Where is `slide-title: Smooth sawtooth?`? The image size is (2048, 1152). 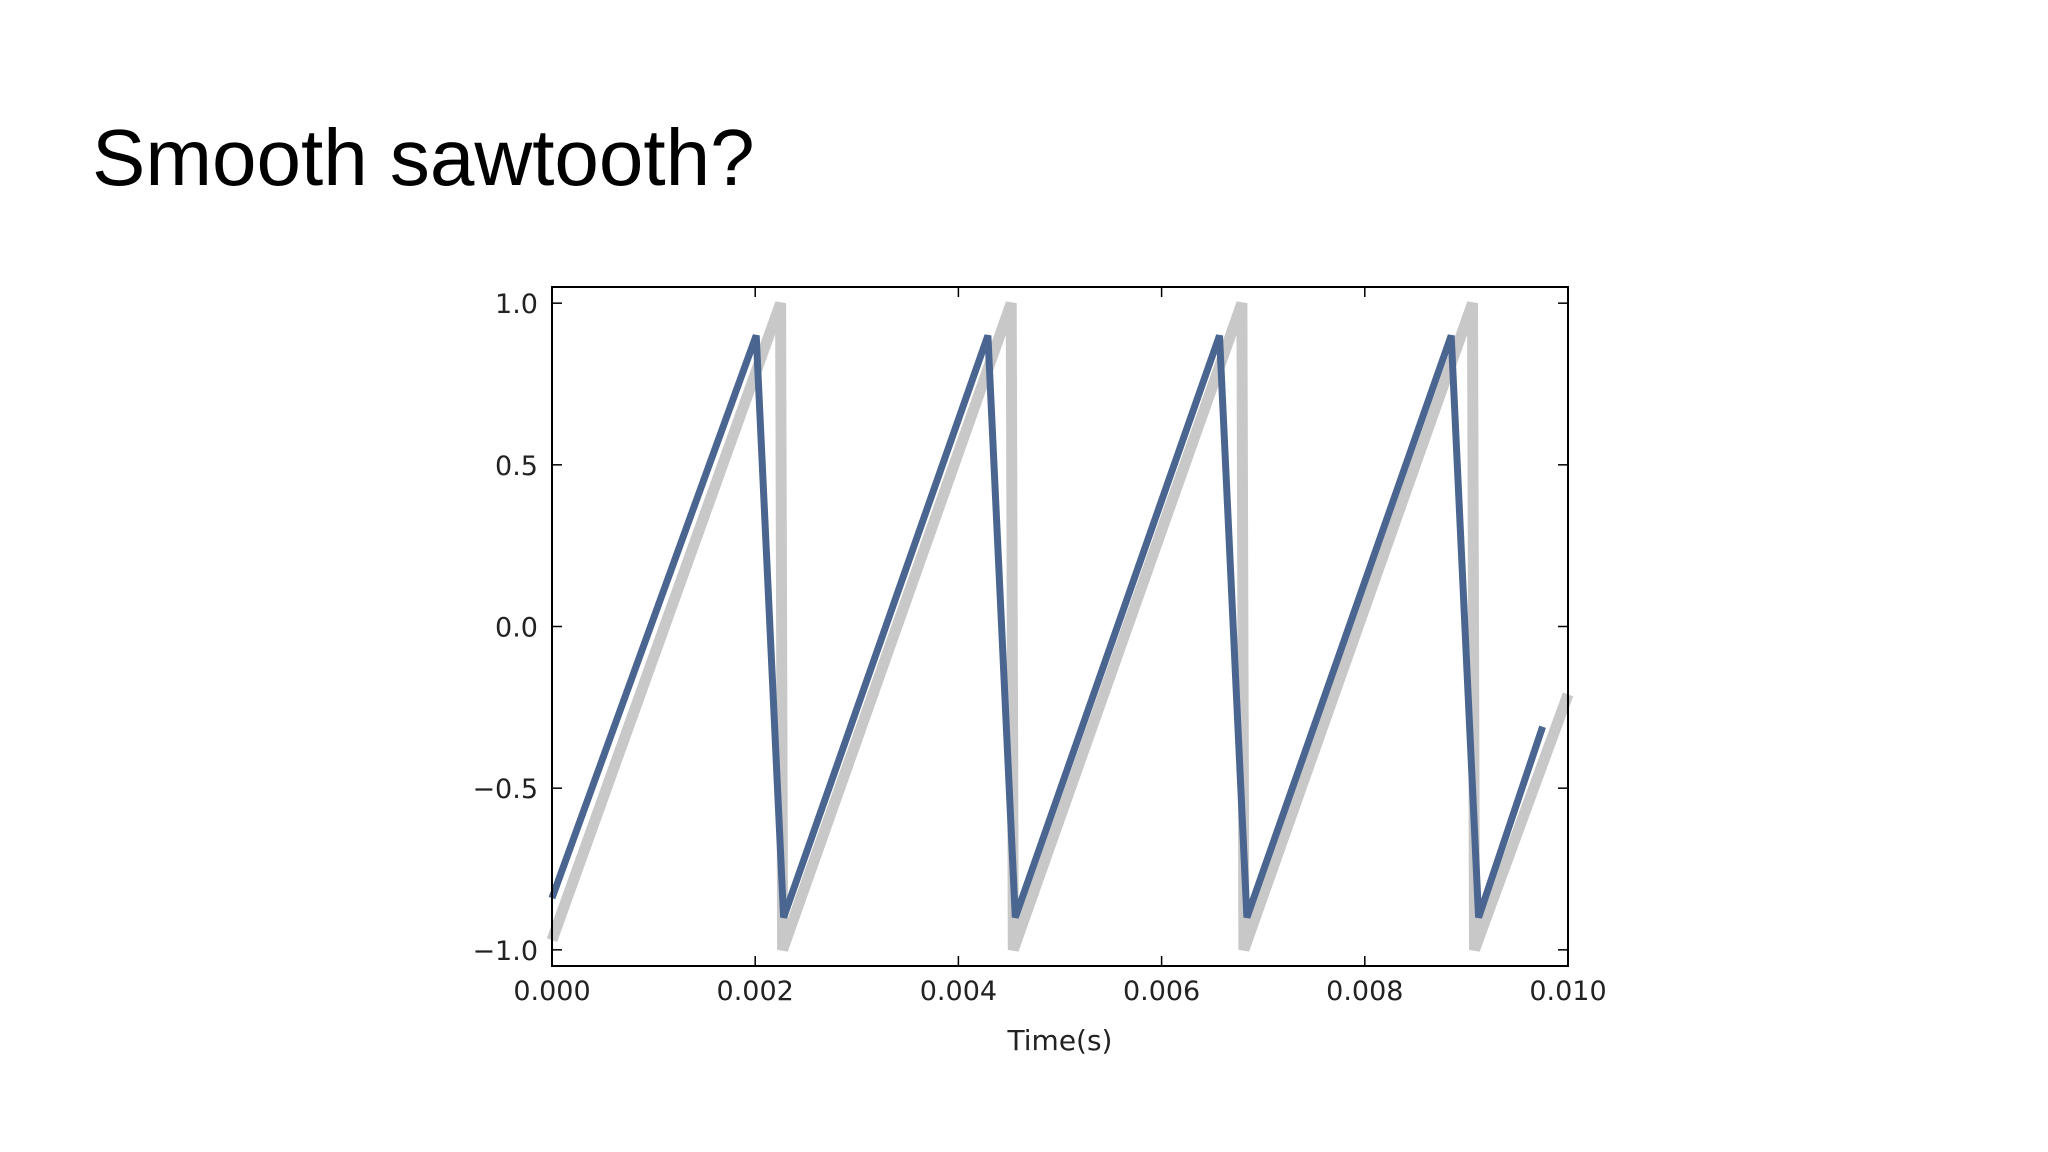 slide-title: Smooth sawtooth? is located at coordinates (423, 157).